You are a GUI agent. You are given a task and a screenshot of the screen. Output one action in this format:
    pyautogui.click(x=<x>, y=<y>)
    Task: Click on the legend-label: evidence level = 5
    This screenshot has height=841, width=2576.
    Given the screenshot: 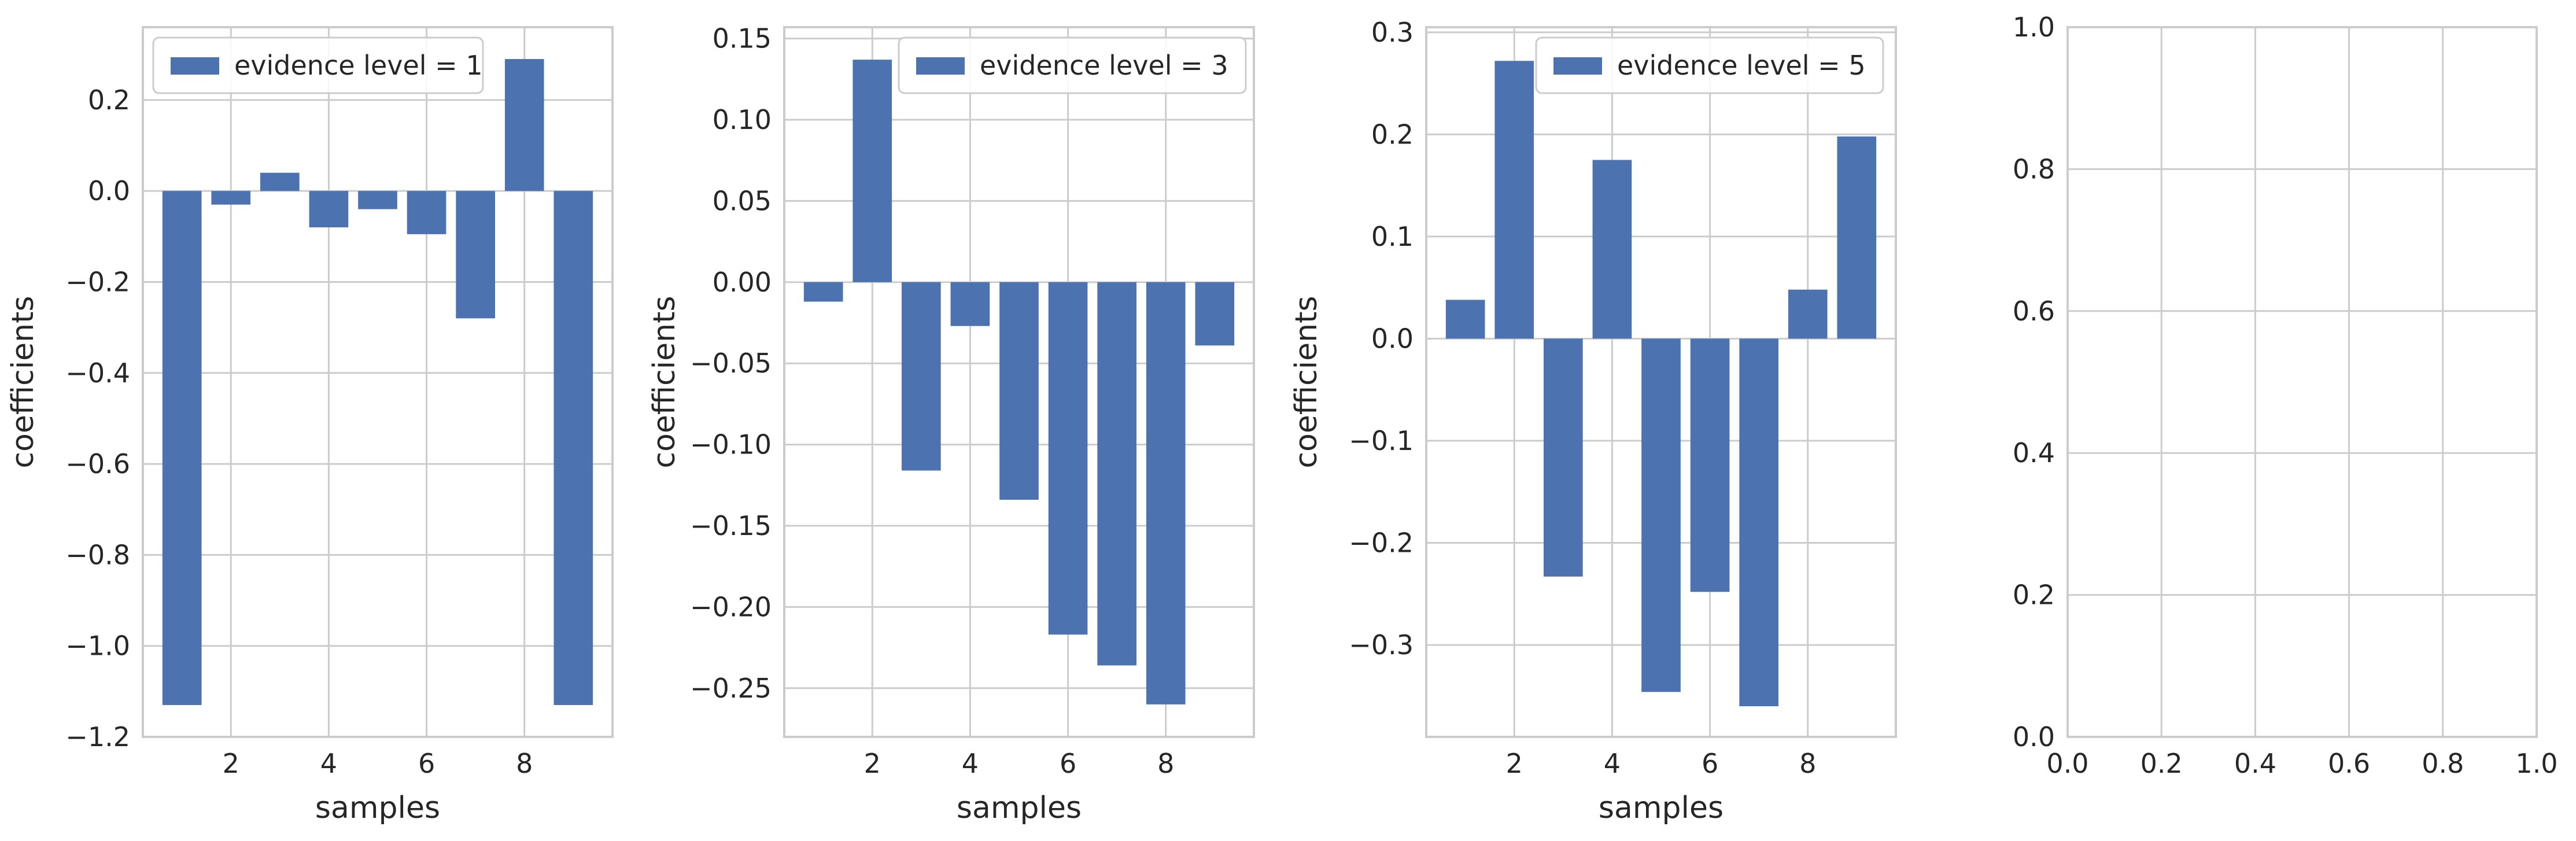 What is the action you would take?
    pyautogui.click(x=1741, y=66)
    